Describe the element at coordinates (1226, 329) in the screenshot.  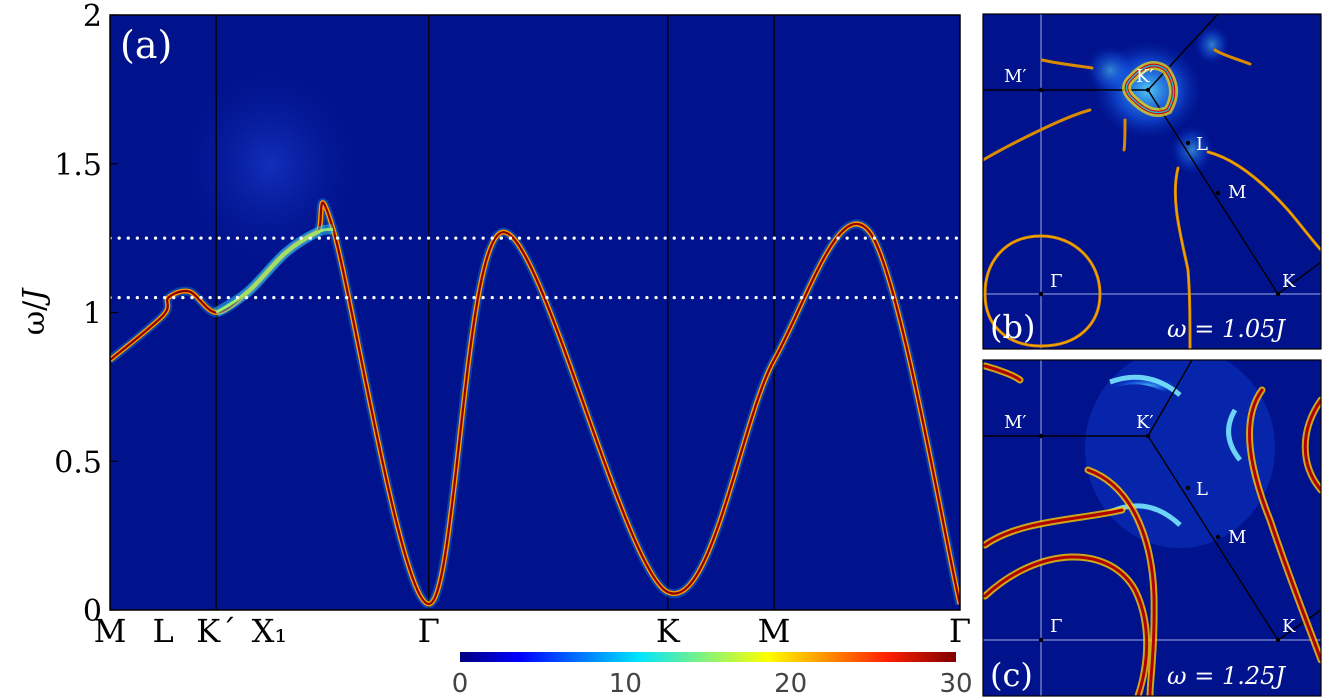
I see `panel-b-omega: ω = 1.05J` at that location.